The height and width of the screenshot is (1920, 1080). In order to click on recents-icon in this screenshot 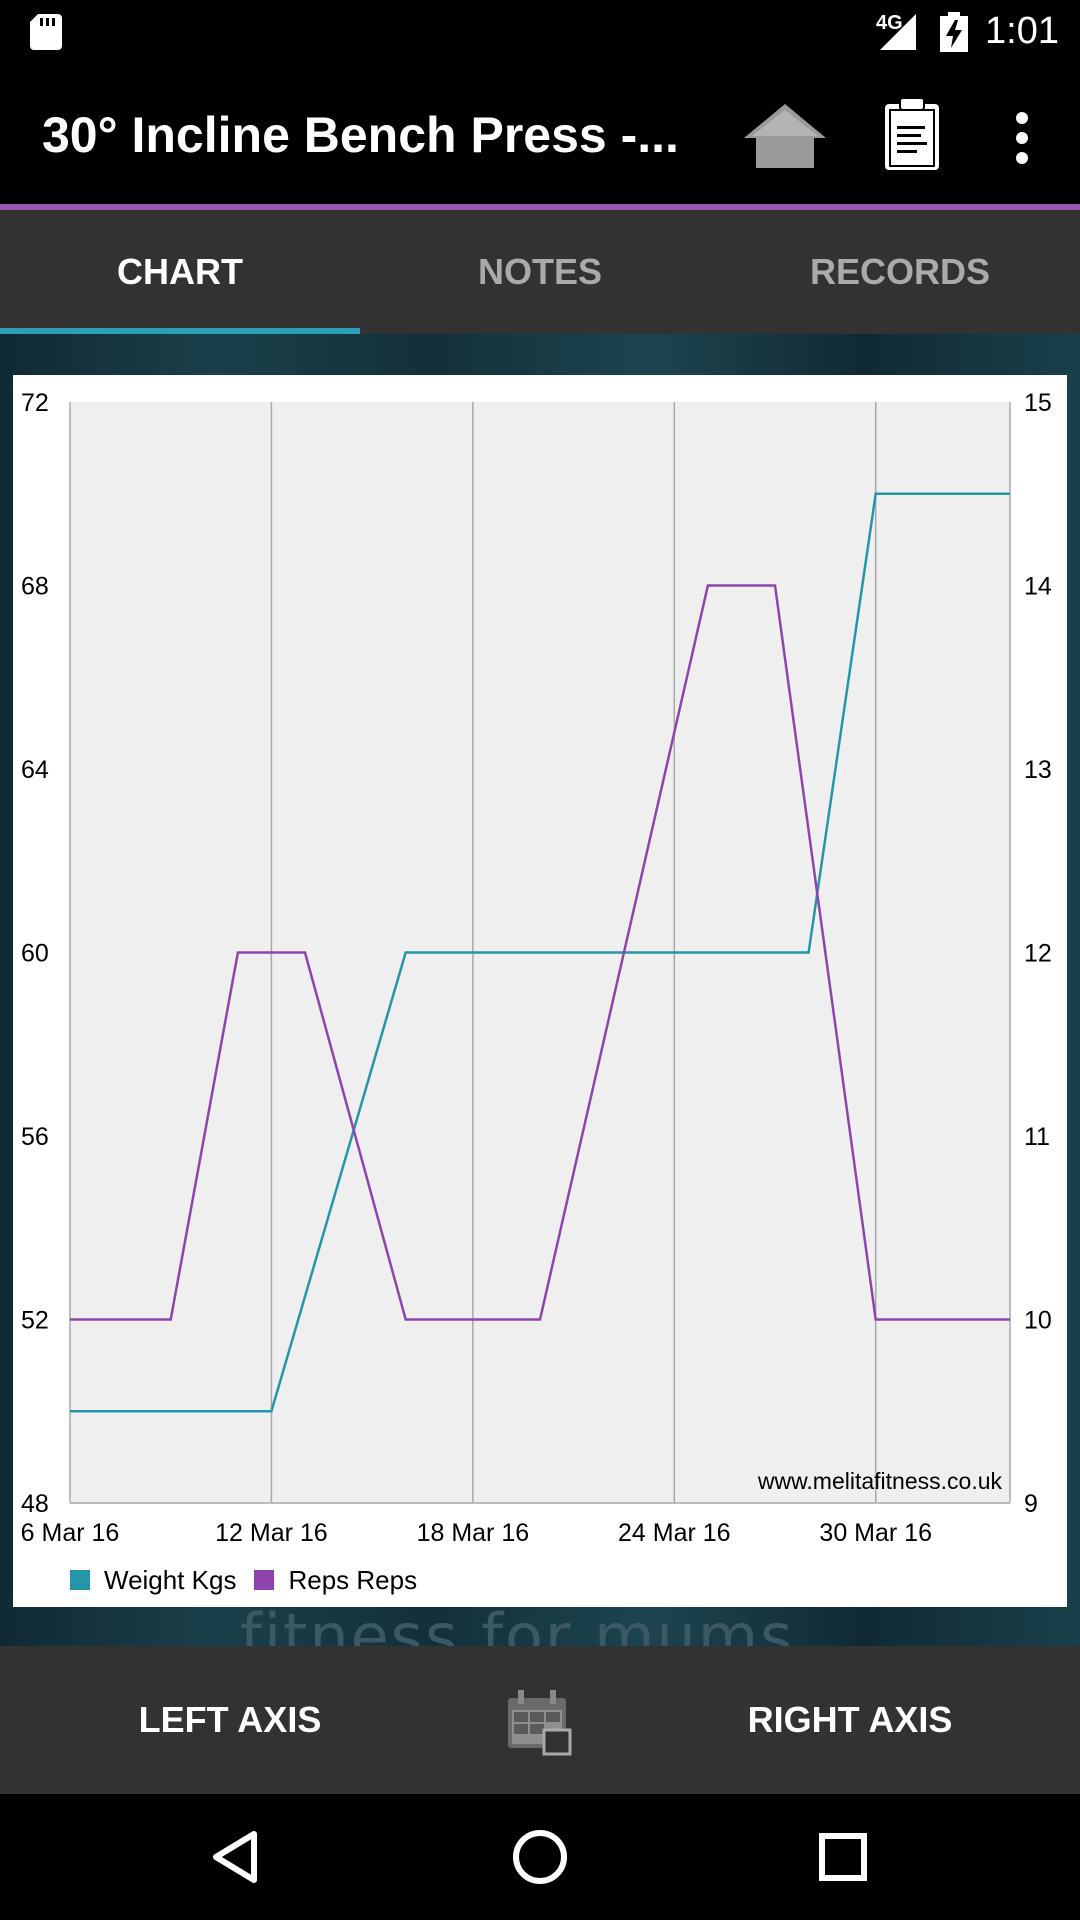, I will do `click(843, 1857)`.